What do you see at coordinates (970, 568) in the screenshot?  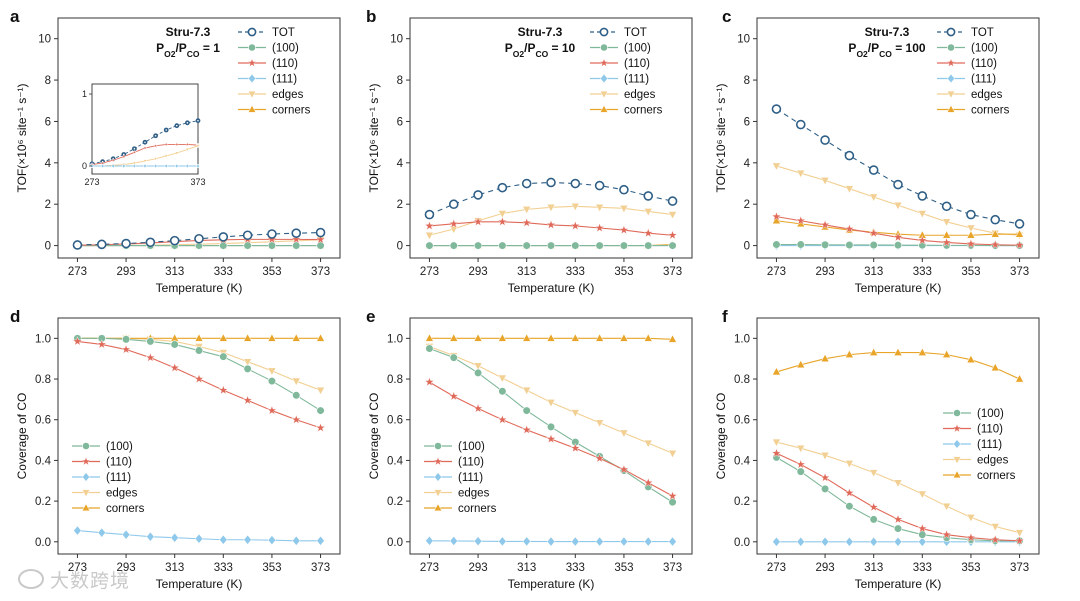 I see `x-tick-label: 353` at bounding box center [970, 568].